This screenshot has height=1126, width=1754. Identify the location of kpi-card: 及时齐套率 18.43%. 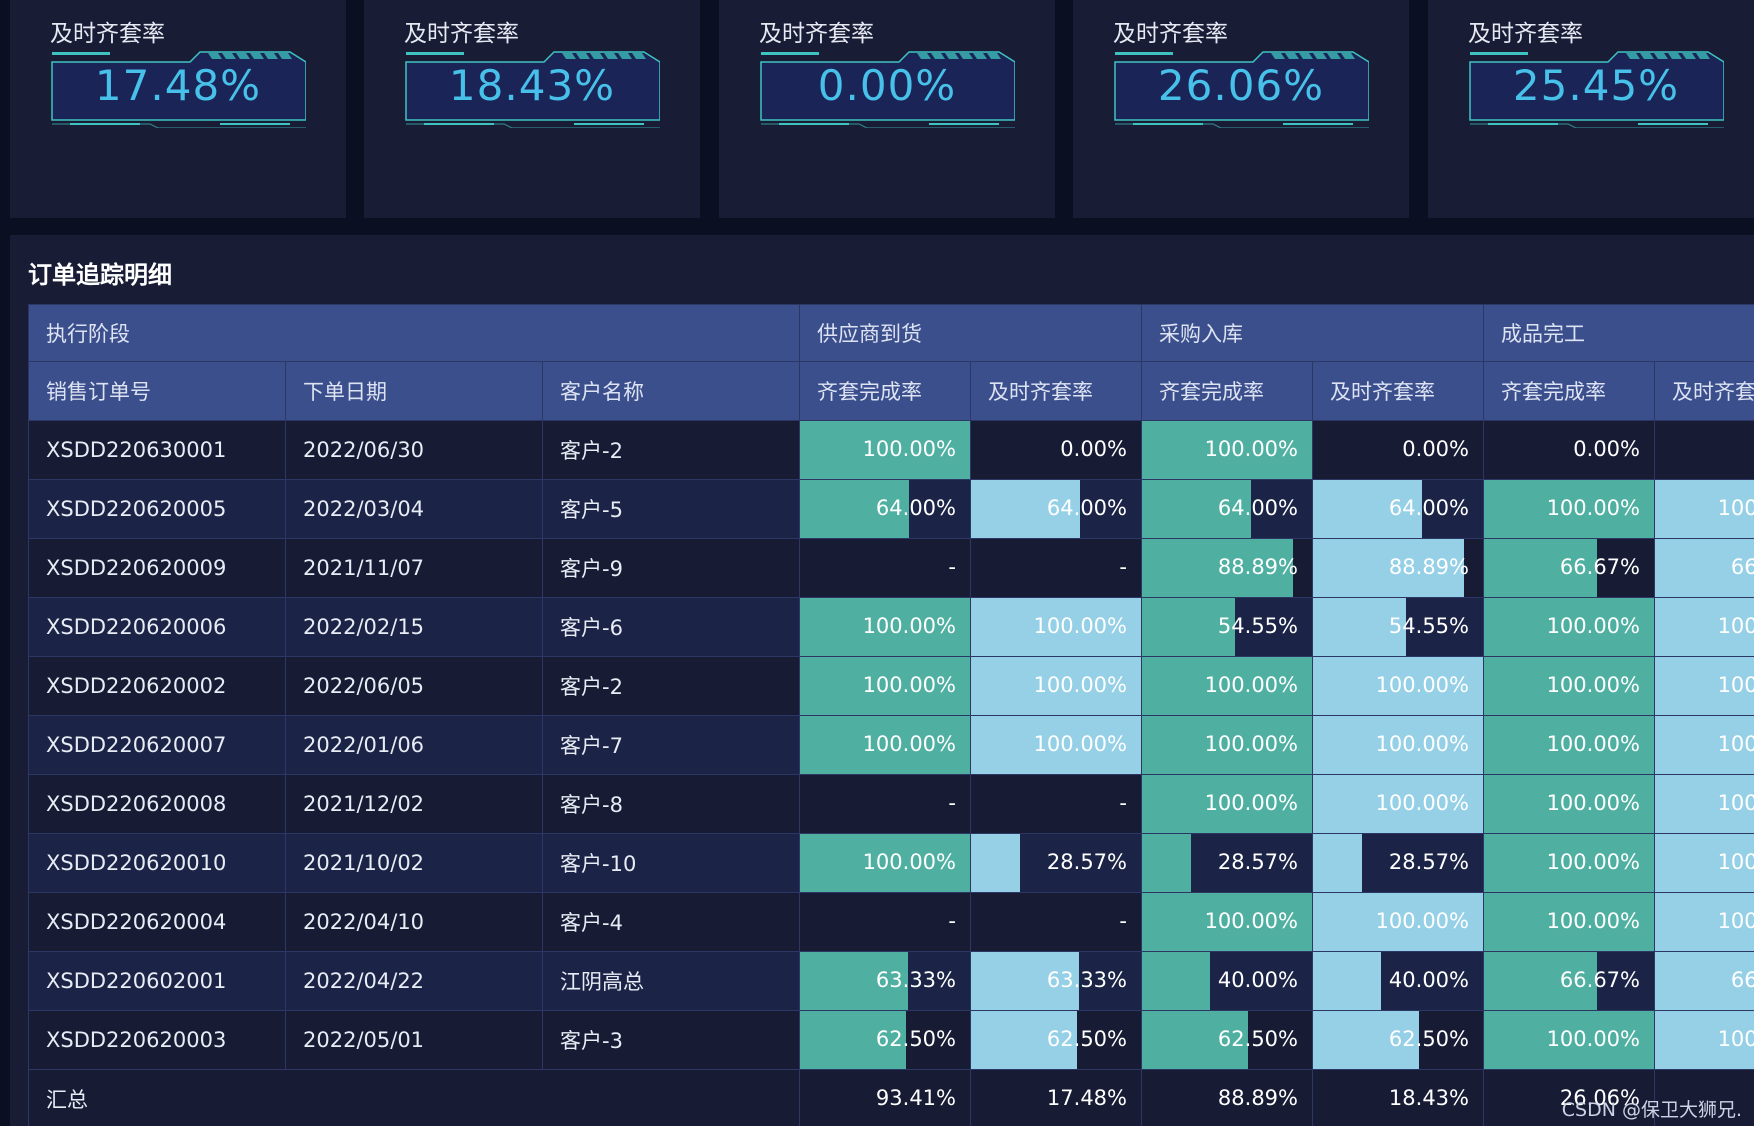
(532, 109).